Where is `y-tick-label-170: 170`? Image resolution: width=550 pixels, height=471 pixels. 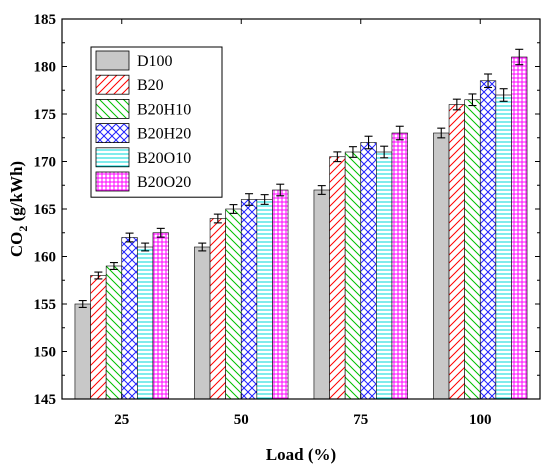 y-tick-label-170: 170 is located at coordinates (45, 163).